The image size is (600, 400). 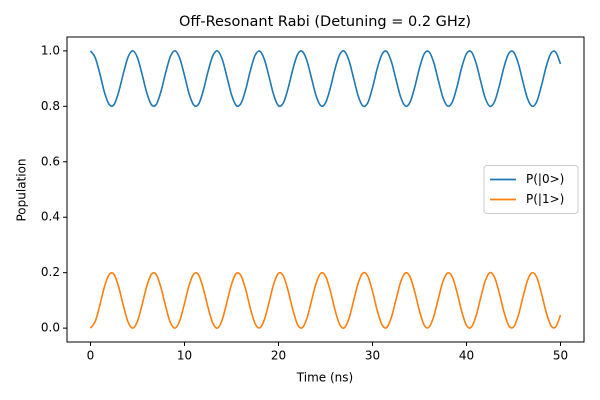 I want to click on y-axis-label: Population, so click(x=22, y=189).